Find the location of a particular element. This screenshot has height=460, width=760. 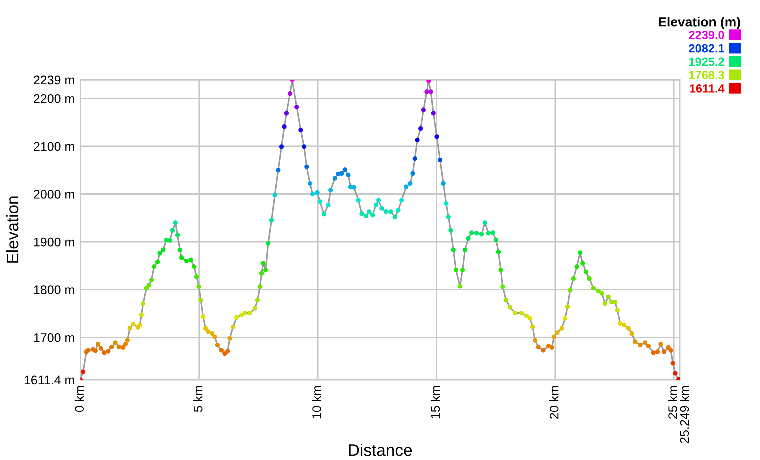

x-tick-label: 0 km is located at coordinates (79, 399).